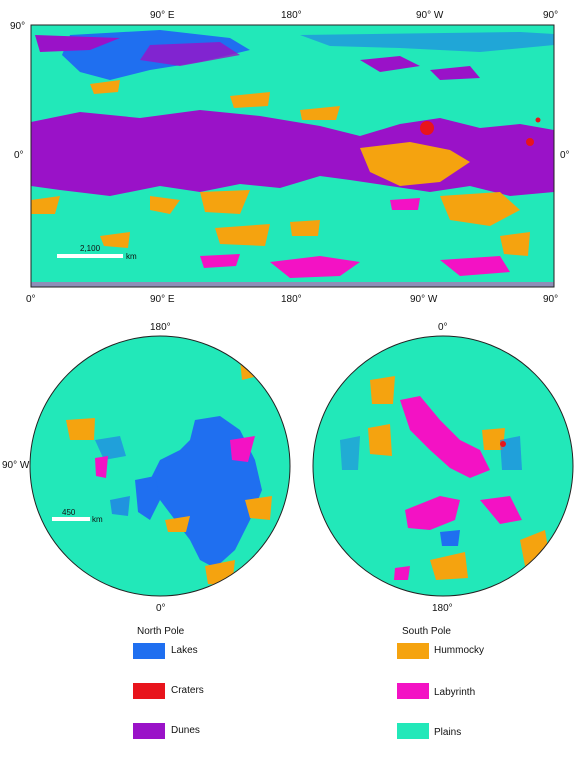 The height and width of the screenshot is (759, 575). Describe the element at coordinates (131, 256) in the screenshot. I see `global-scale-unit: km` at that location.